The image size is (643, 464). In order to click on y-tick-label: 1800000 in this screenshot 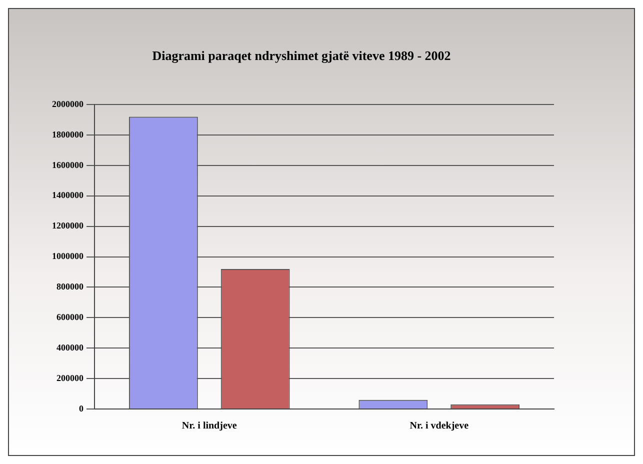, I will do `click(68, 134)`.